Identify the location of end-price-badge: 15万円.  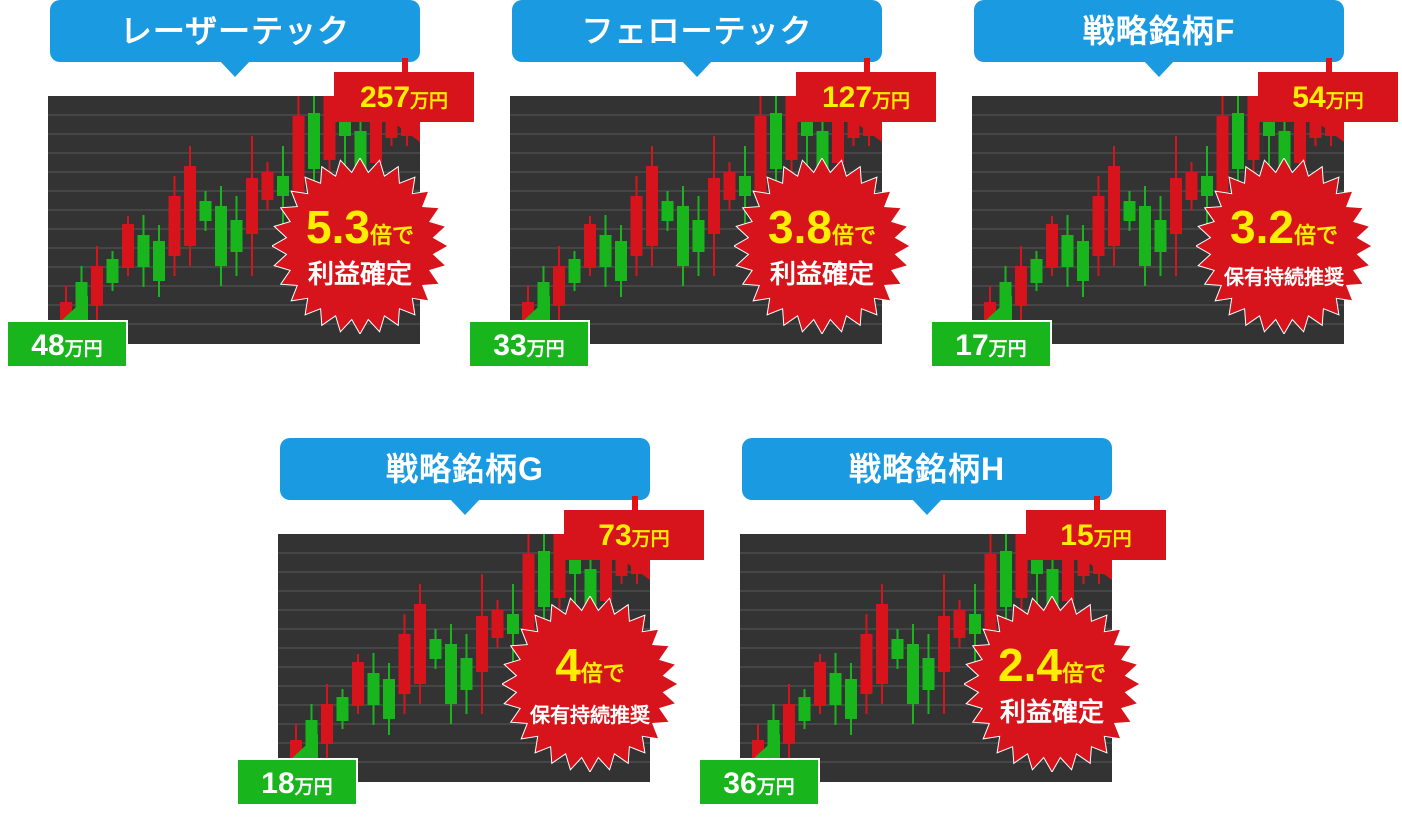
(1096, 535).